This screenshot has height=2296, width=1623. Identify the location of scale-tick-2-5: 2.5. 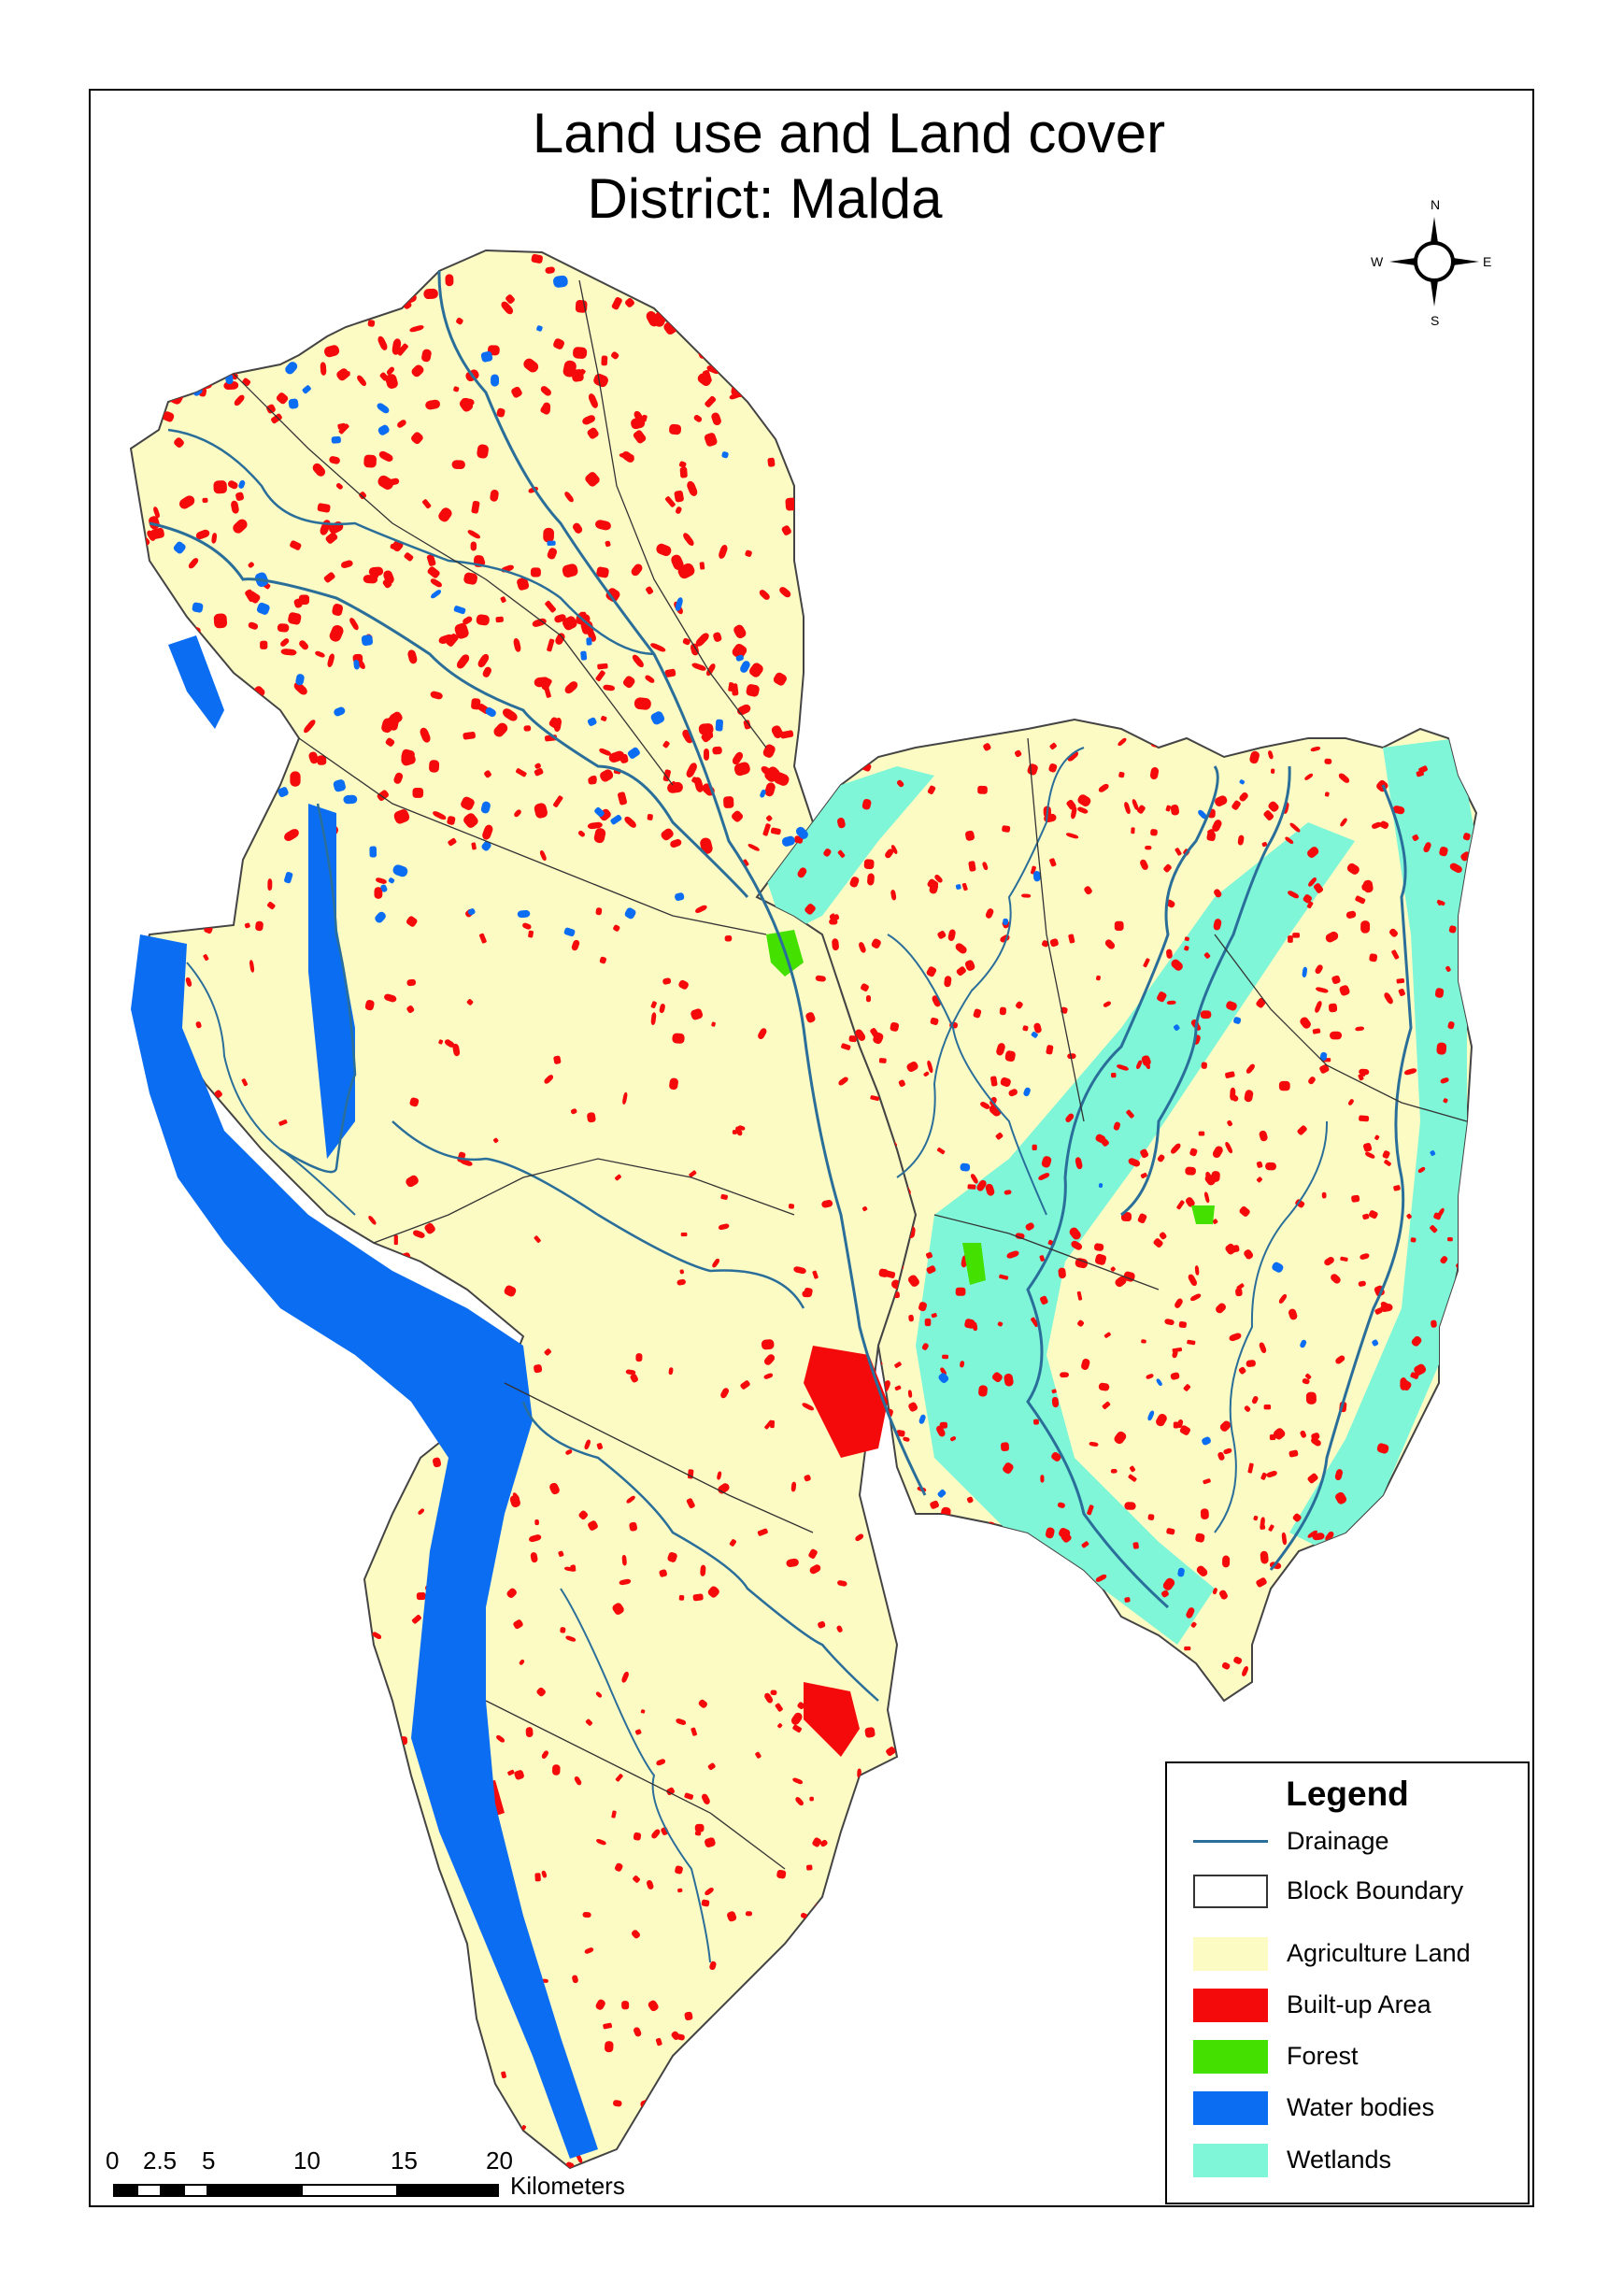
(160, 2160).